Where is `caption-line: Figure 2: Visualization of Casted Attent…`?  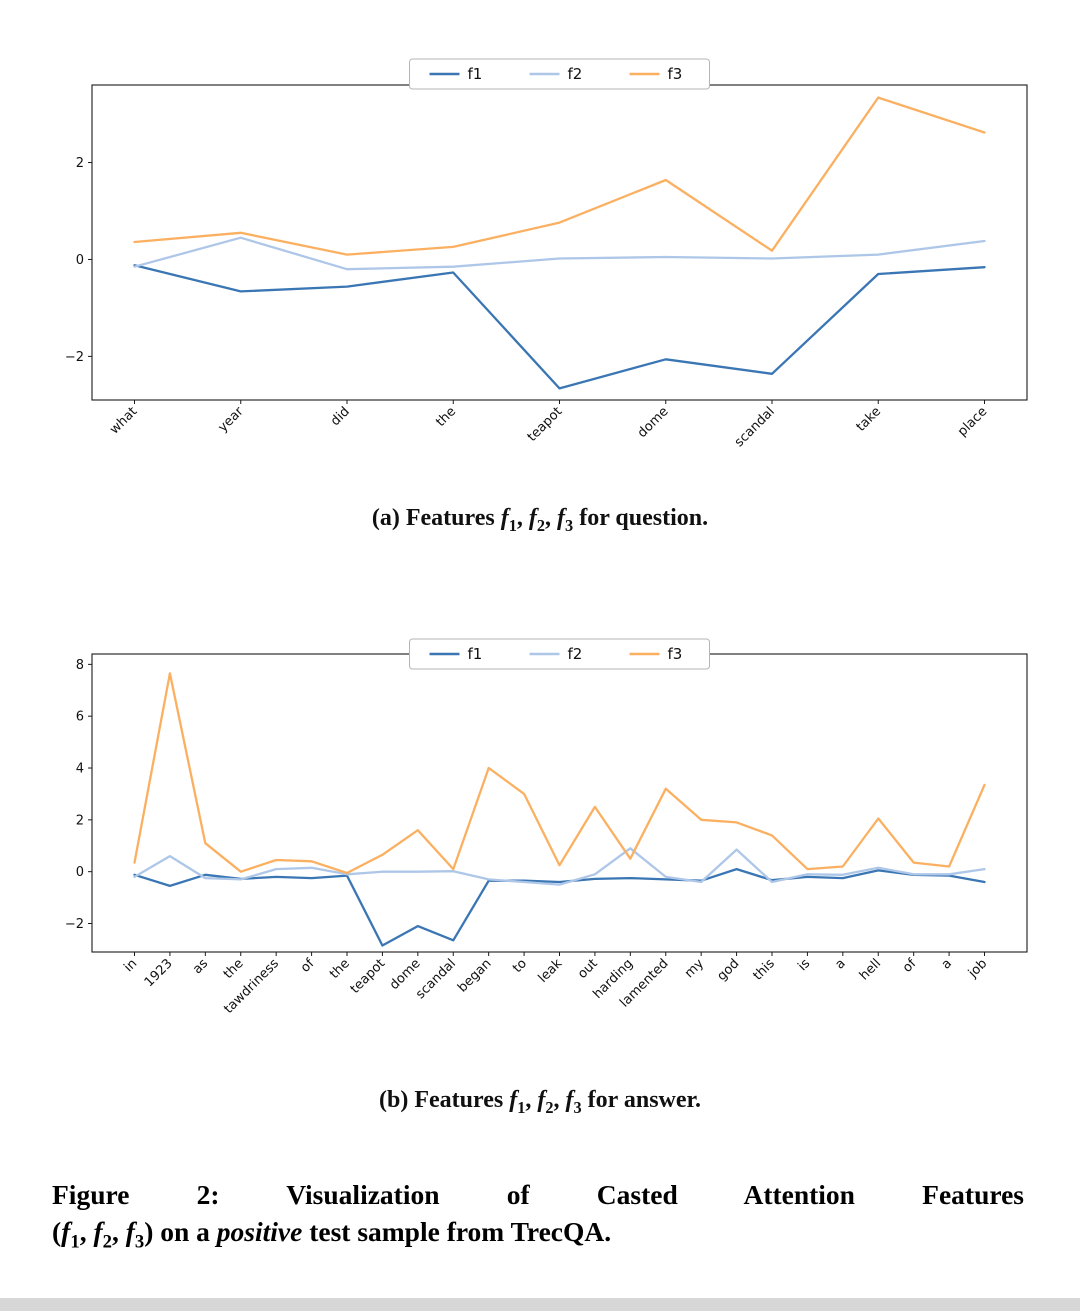 caption-line: Figure 2: Visualization of Casted Attent… is located at coordinates (538, 1194).